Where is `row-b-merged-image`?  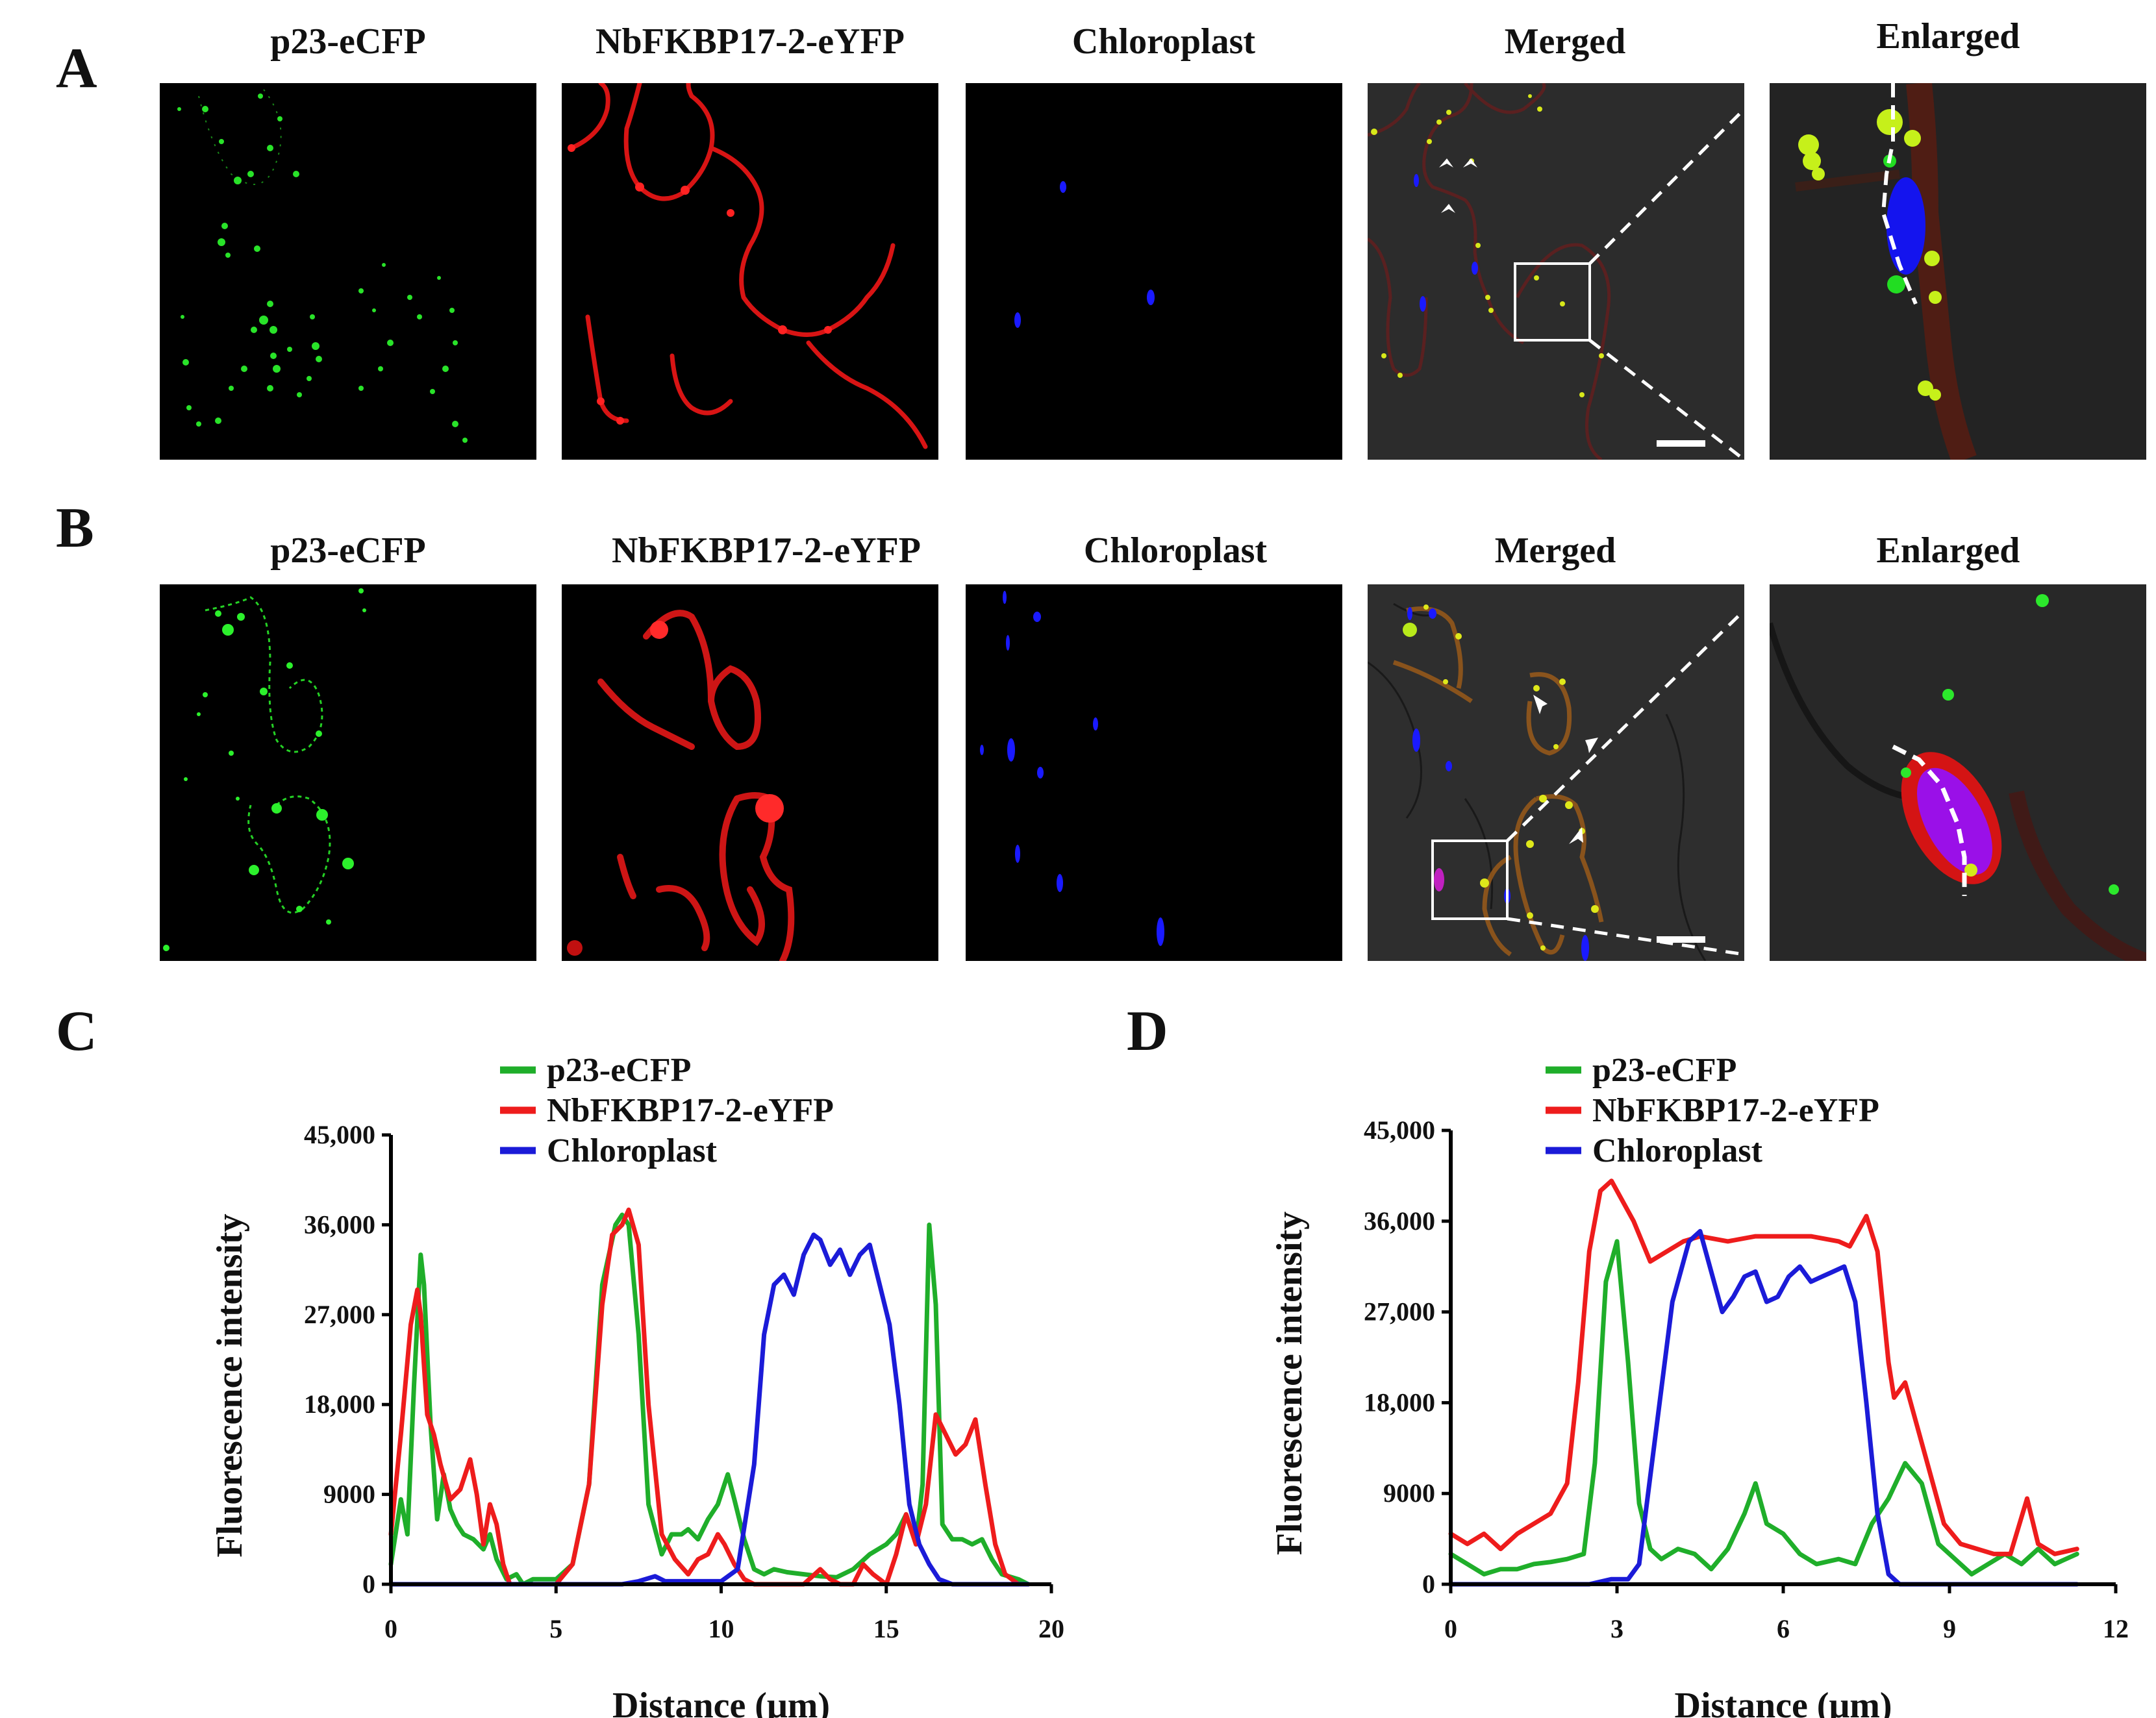
row-b-merged-image is located at coordinates (1556, 772).